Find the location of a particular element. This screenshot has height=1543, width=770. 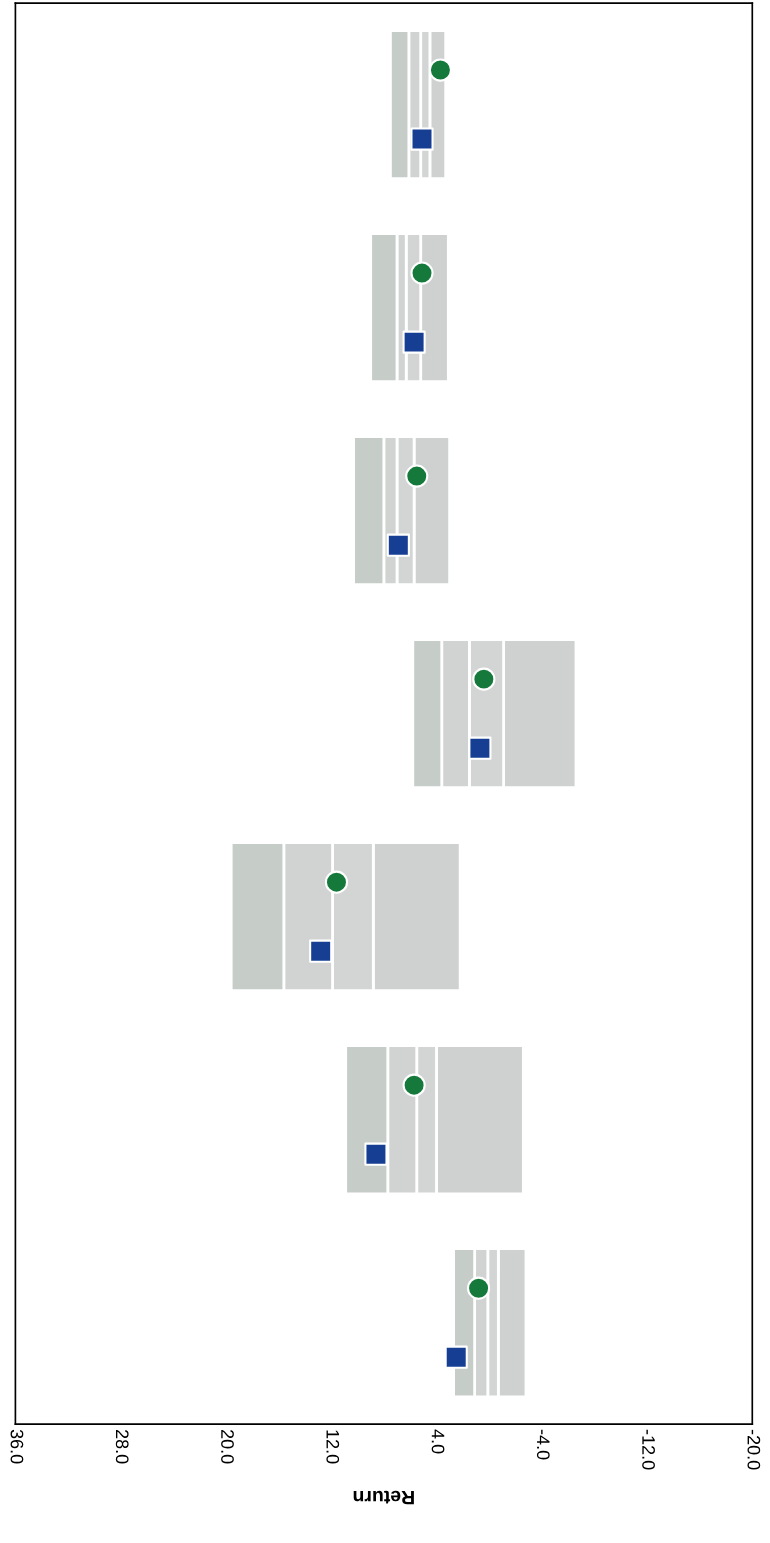

x-axis-title: Return is located at coordinates (383, 1497).